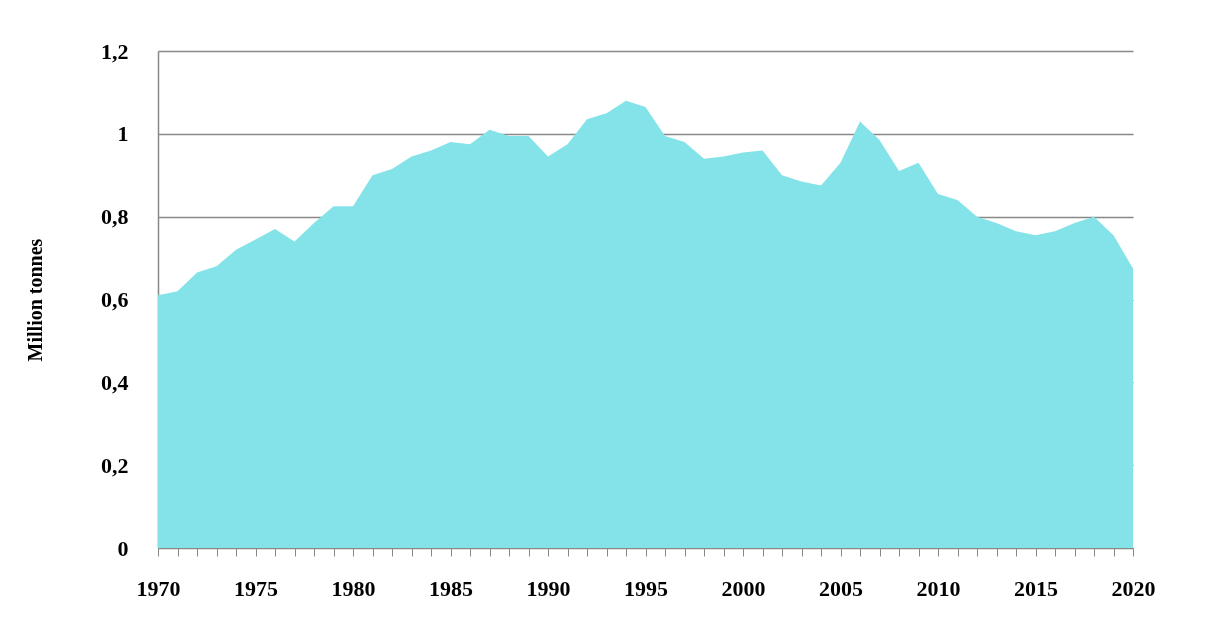 Image resolution: width=1216 pixels, height=643 pixels. I want to click on x-tick-label: 2000, so click(743, 588).